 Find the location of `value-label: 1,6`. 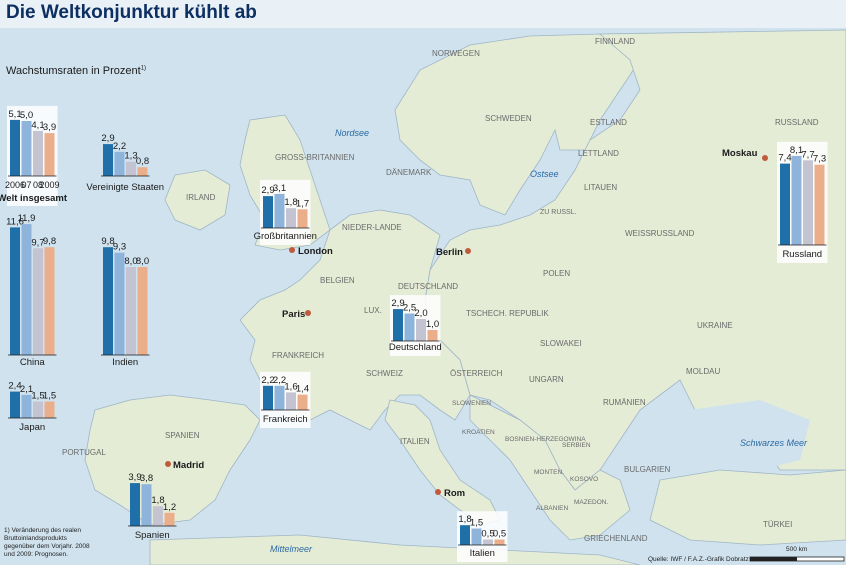

value-label: 1,6 is located at coordinates (290, 386).